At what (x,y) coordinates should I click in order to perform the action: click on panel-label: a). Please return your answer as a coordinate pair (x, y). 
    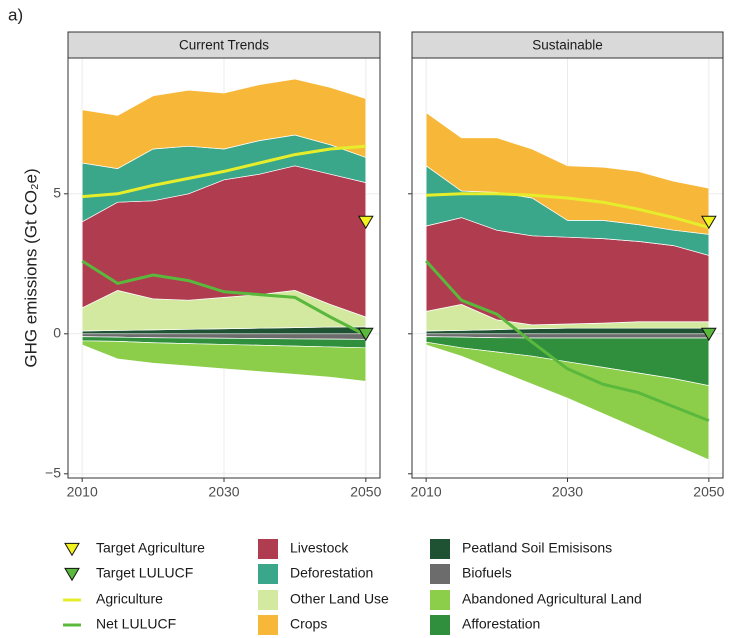
    Looking at the image, I should click on (15, 14).